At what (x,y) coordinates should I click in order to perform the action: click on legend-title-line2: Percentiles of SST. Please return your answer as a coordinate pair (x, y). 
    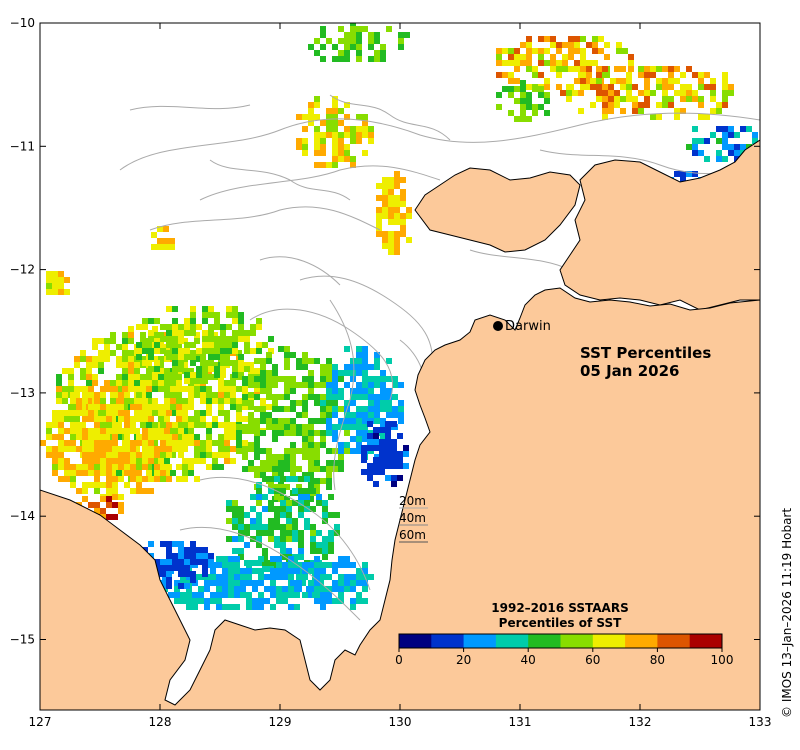
    Looking at the image, I should click on (560, 623).